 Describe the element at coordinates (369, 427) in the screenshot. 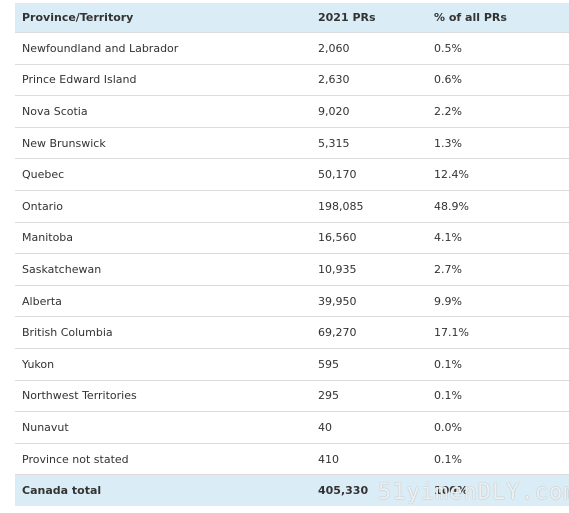

I see `table-cell: 40` at that location.